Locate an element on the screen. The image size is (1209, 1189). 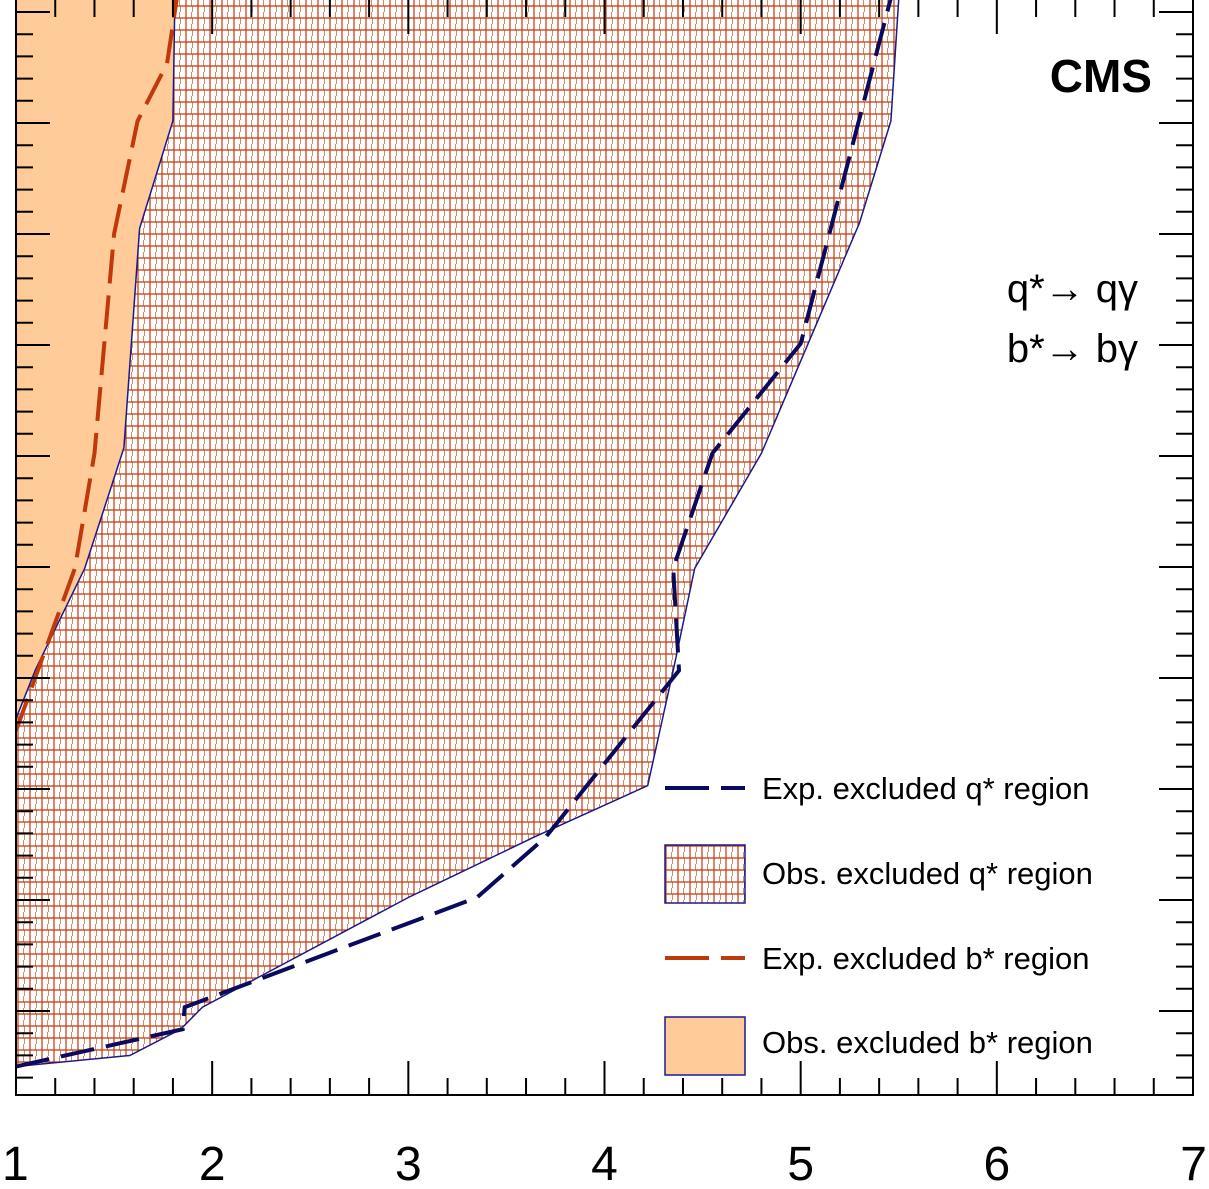
process-label-q: q*→ qγ is located at coordinates (1072, 289).